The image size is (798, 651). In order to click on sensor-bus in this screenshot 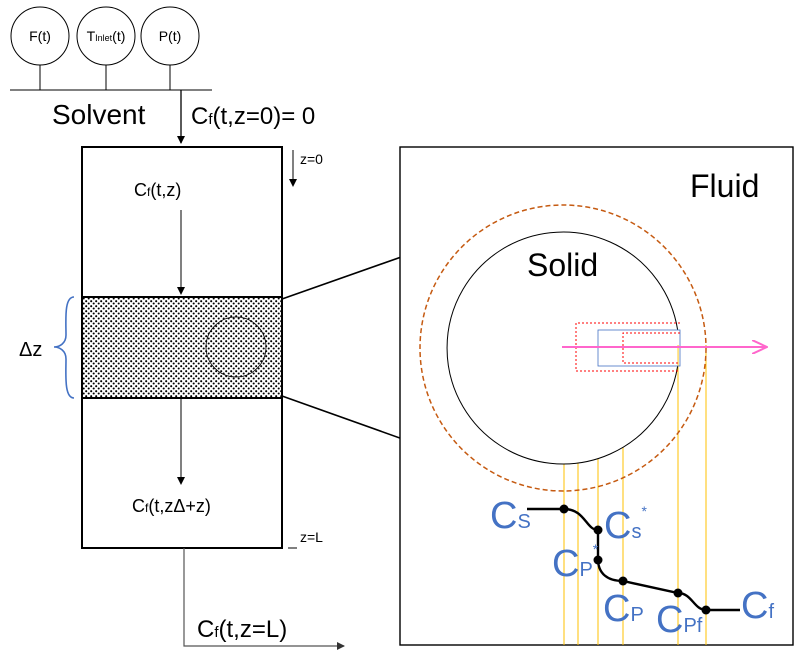, I will do `click(111, 78)`.